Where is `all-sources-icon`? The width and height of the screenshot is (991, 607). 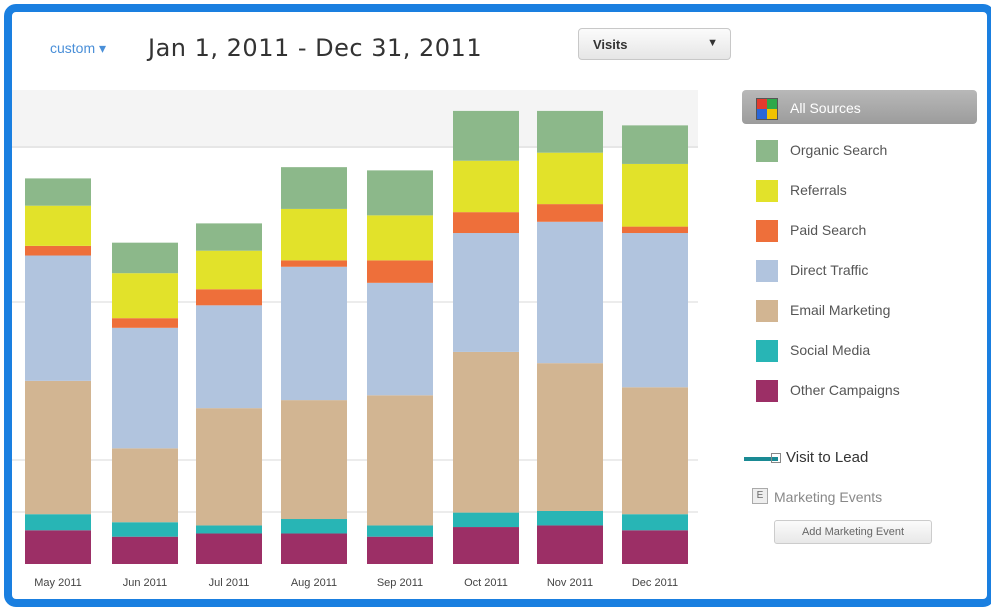 all-sources-icon is located at coordinates (767, 109).